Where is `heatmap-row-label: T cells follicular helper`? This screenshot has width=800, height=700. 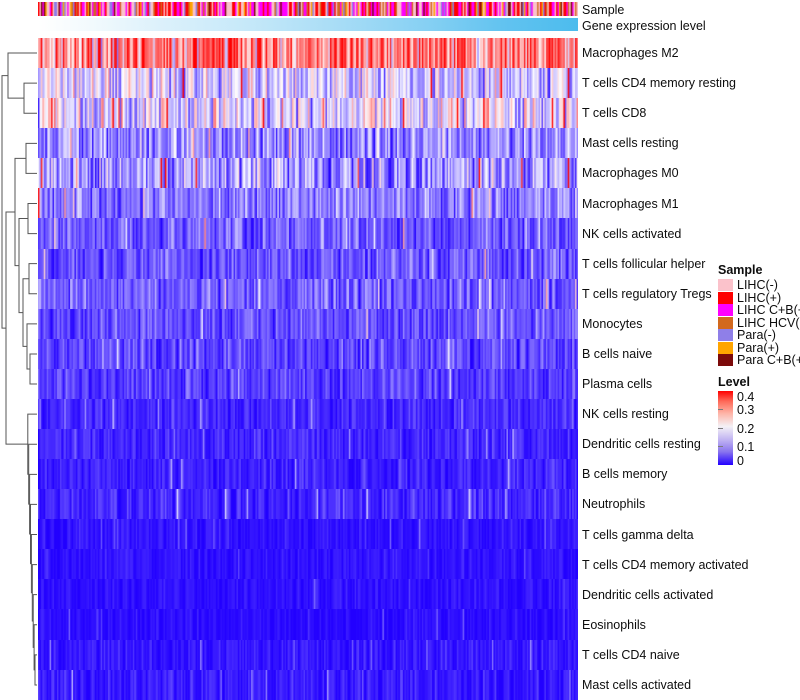 heatmap-row-label: T cells follicular helper is located at coordinates (644, 263).